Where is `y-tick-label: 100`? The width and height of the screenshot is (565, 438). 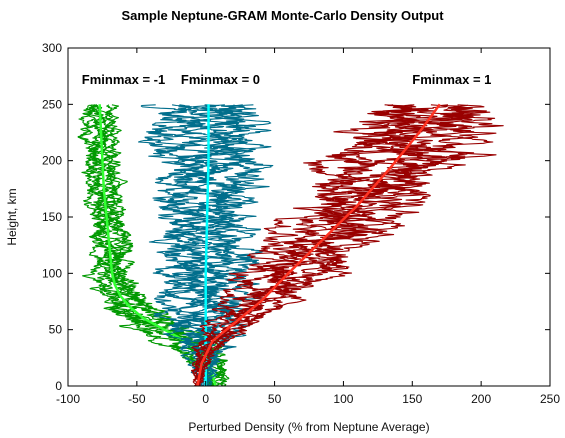
y-tick-label: 100 is located at coordinates (52, 273).